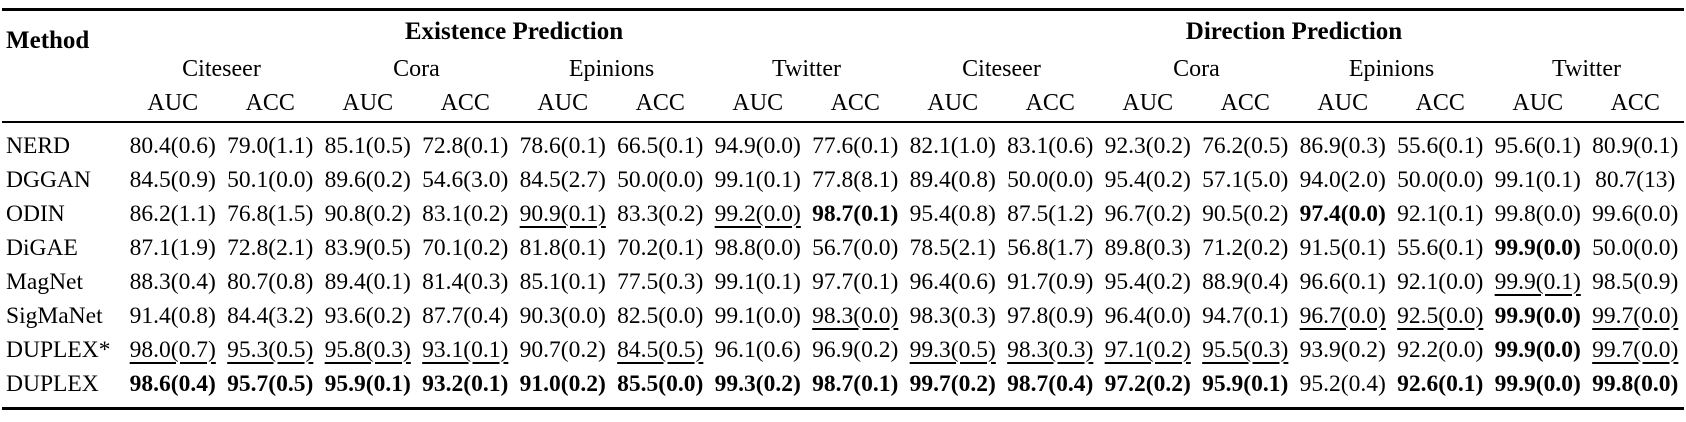 This screenshot has width=1686, height=422. I want to click on value-cell: 99.1(0.0), so click(757, 315).